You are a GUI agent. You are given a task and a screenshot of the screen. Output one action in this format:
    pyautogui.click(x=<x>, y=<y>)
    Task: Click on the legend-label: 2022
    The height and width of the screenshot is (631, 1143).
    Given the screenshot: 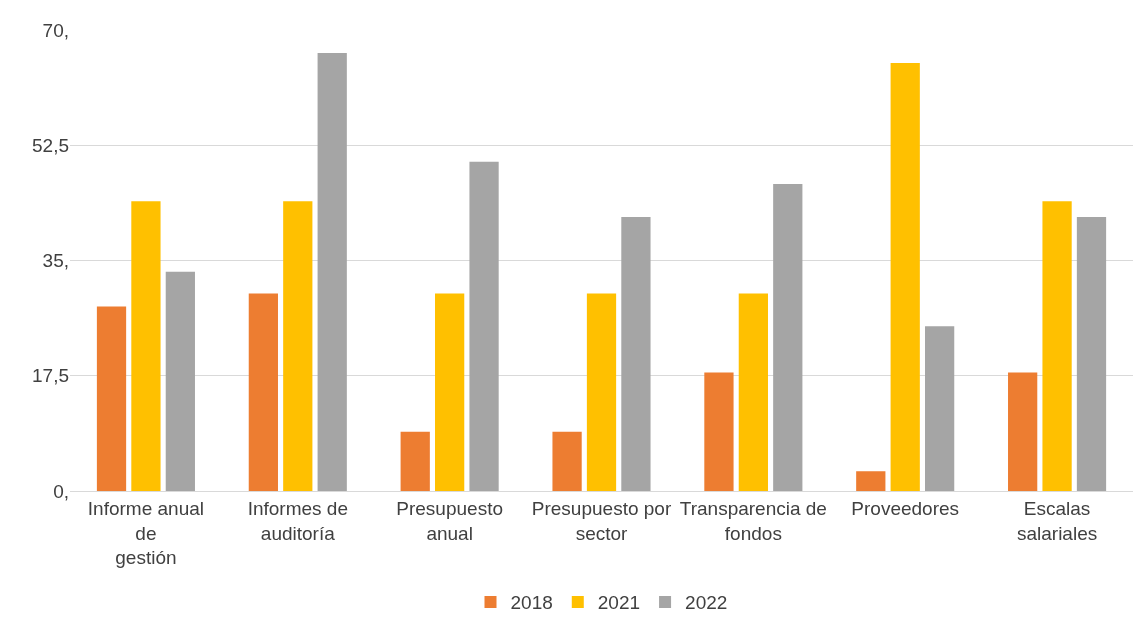 What is the action you would take?
    pyautogui.click(x=706, y=603)
    